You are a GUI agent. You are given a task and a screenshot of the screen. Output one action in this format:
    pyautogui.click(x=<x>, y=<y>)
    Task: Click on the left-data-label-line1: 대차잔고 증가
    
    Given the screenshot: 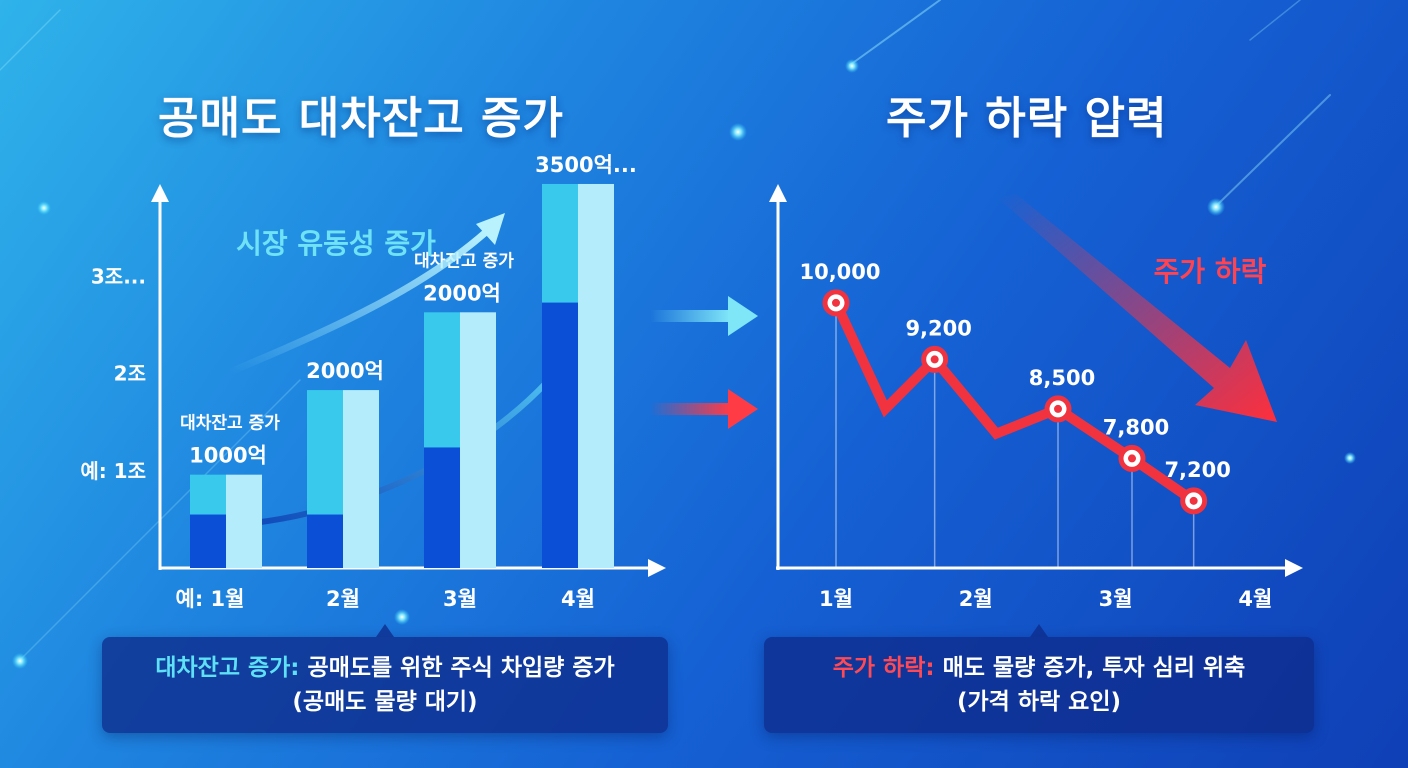 What is the action you would take?
    pyautogui.click(x=230, y=424)
    